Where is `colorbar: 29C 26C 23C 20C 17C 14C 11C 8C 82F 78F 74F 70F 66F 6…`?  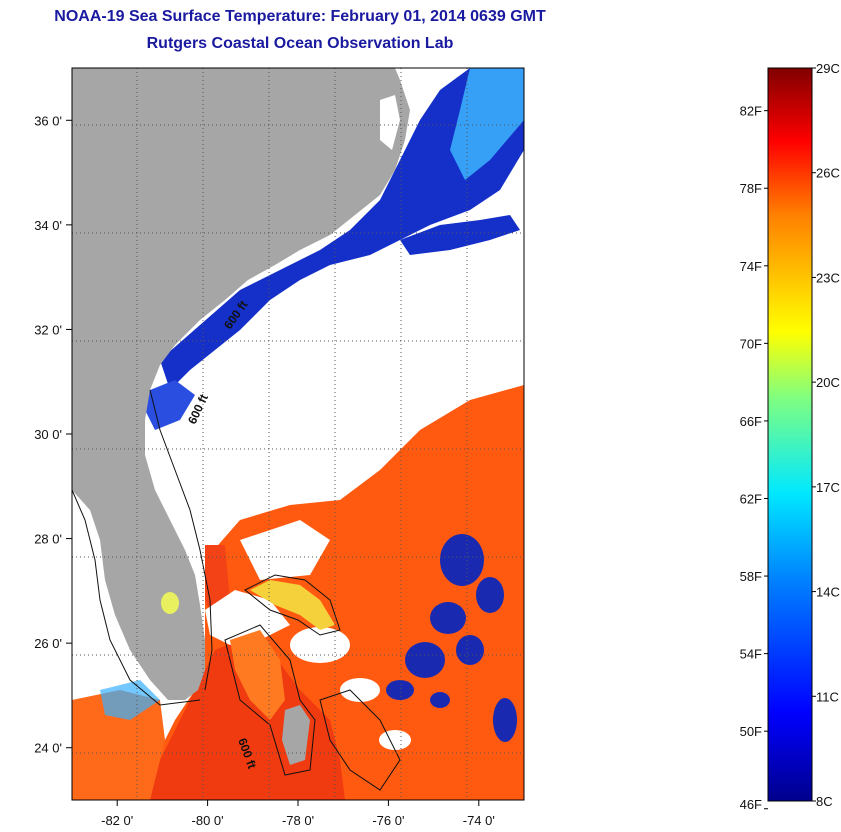
colorbar: 29C 26C 23C 20C 17C 14C 11C 8C 82F 78F 74F 70F 66F 6… is located at coordinates (790, 436).